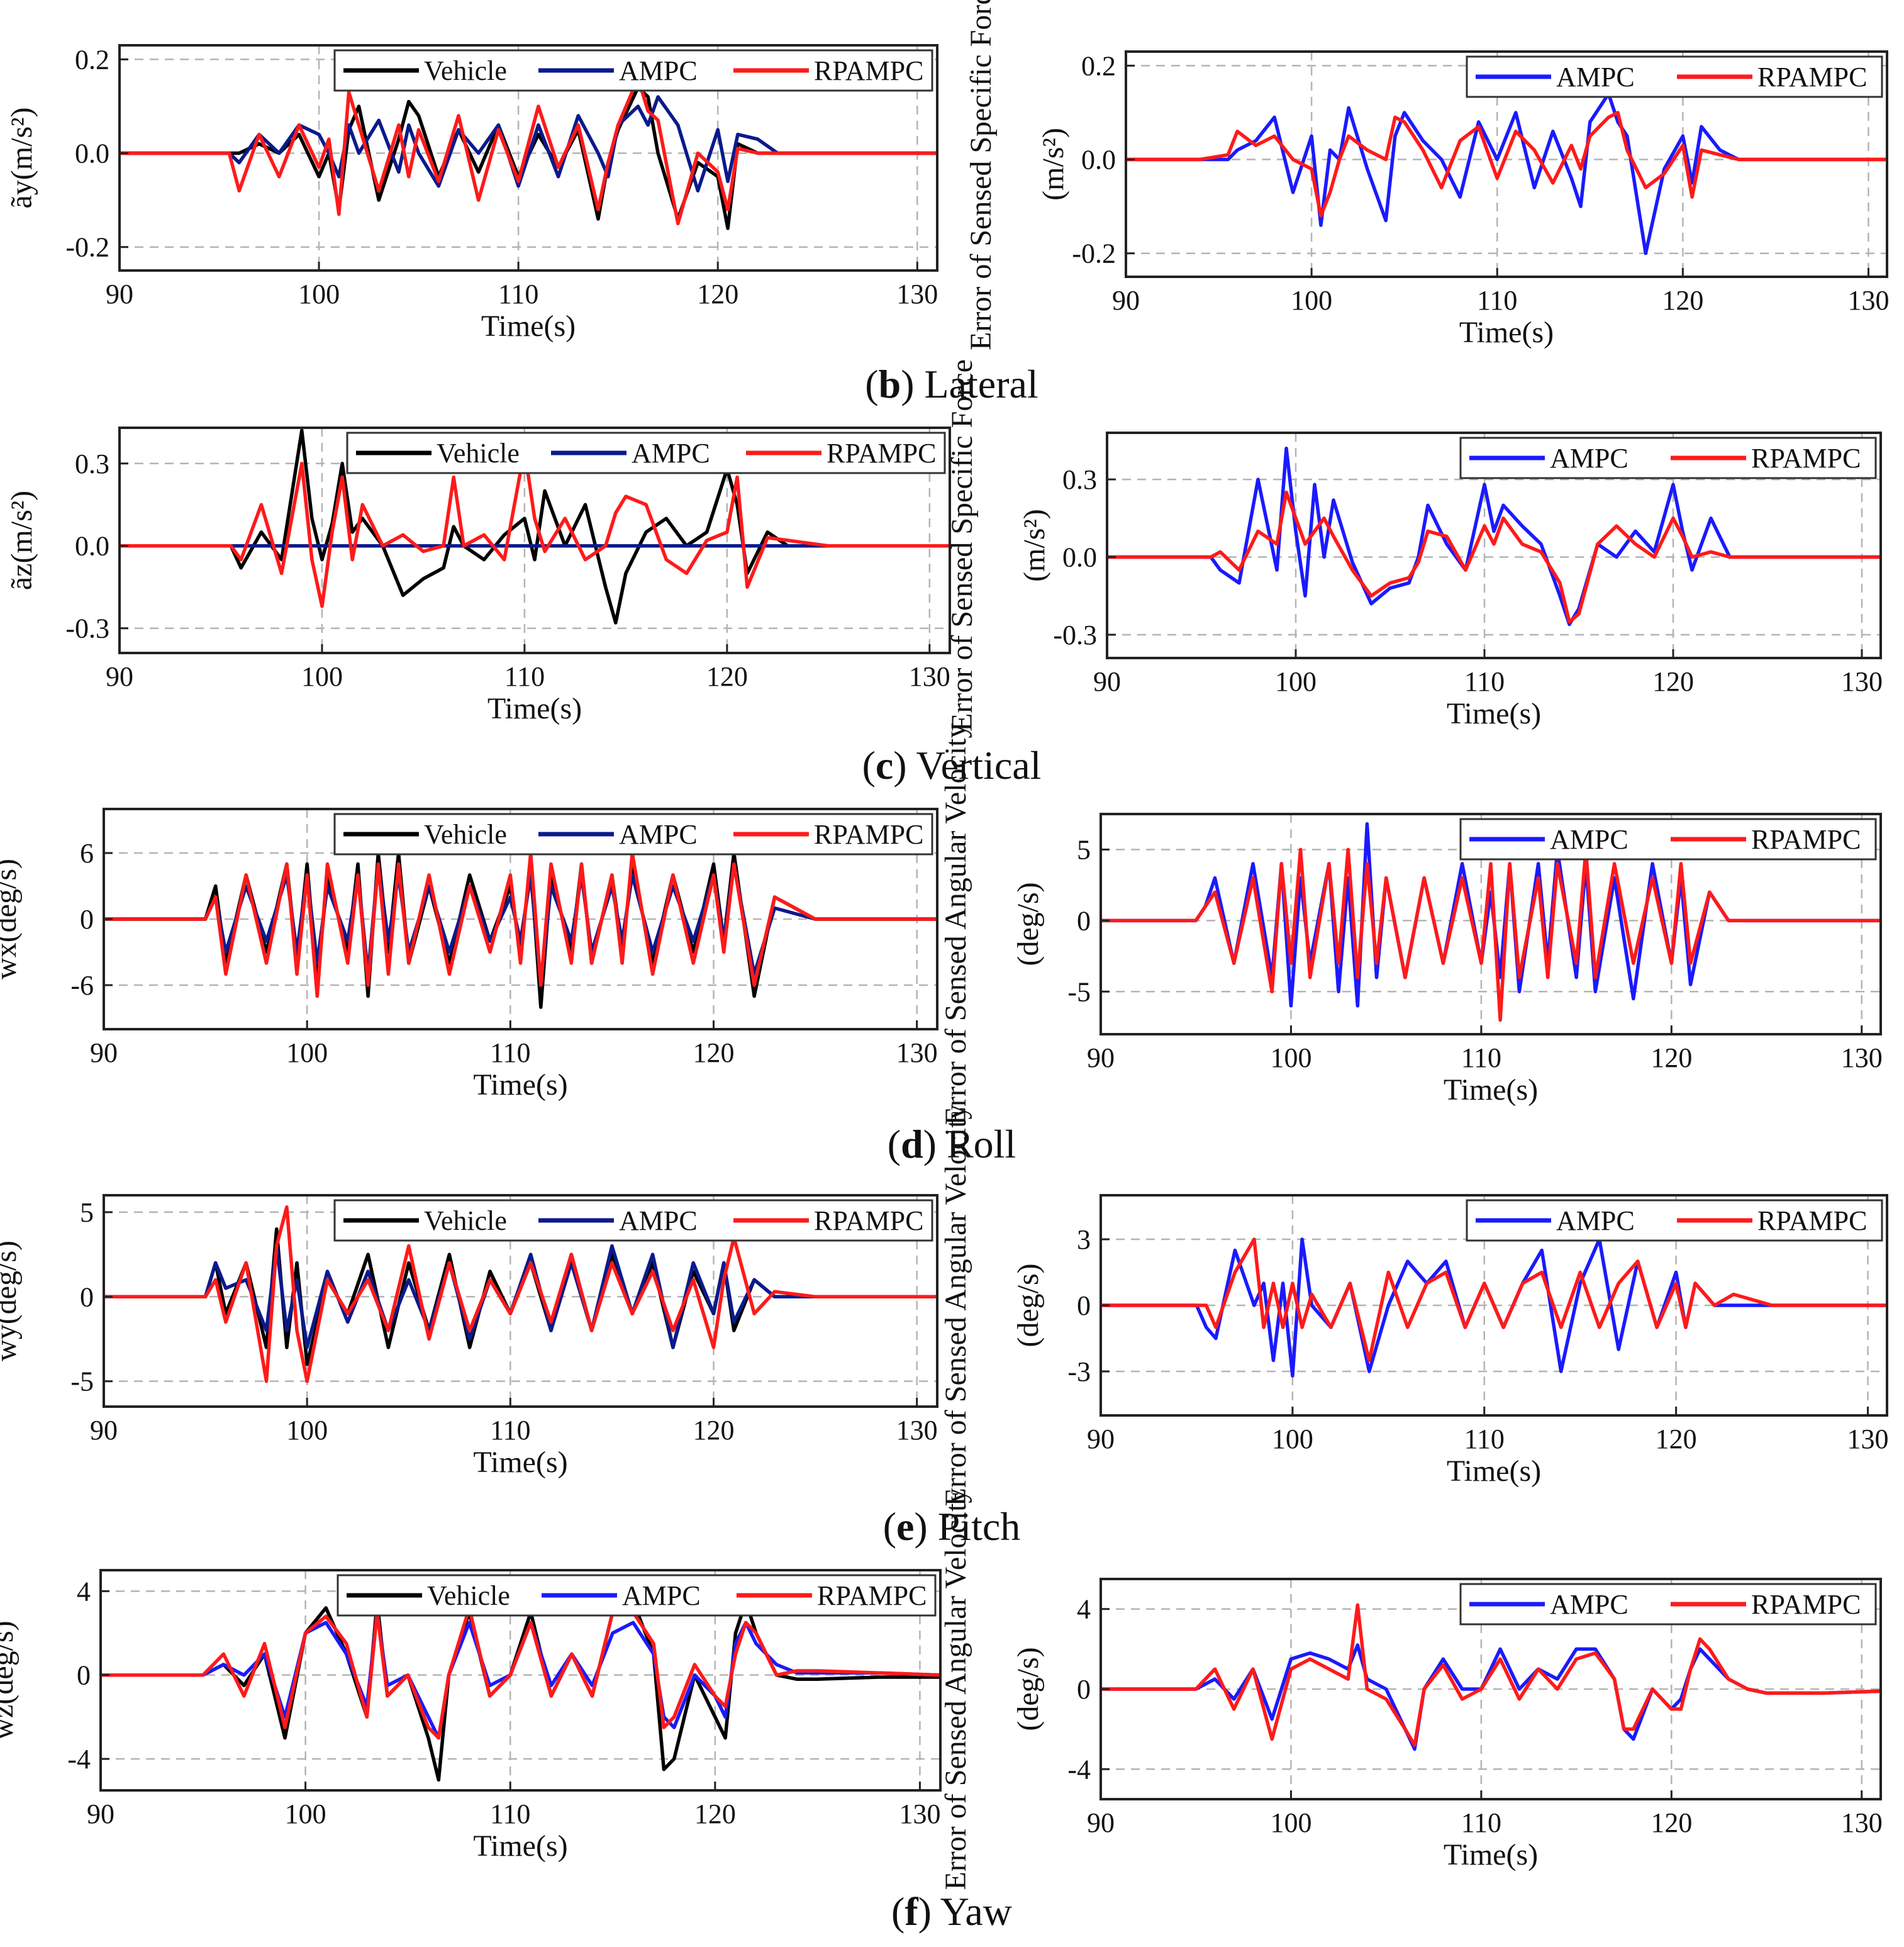 The height and width of the screenshot is (1947, 1904). Describe the element at coordinates (520, 1691) in the screenshot. I see `series-line-vehicle` at that location.